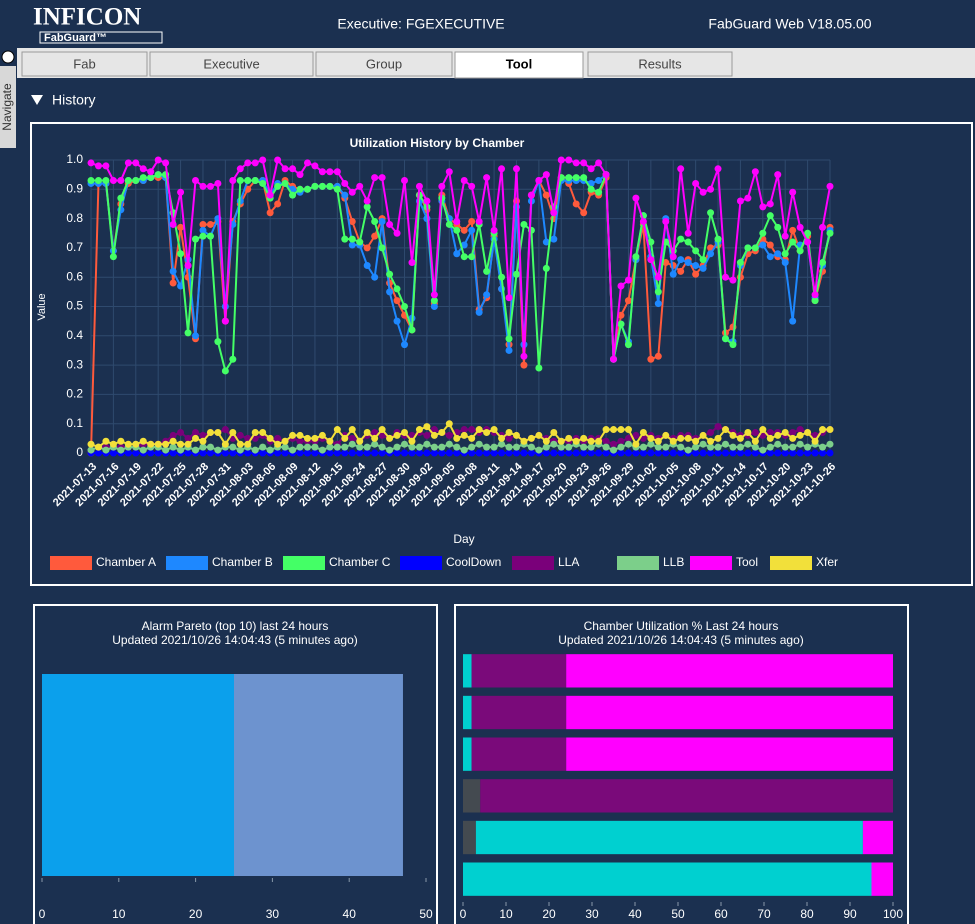 Image resolution: width=975 pixels, height=924 pixels. Describe the element at coordinates (747, 562) in the screenshot. I see `legend-label: Tool` at that location.